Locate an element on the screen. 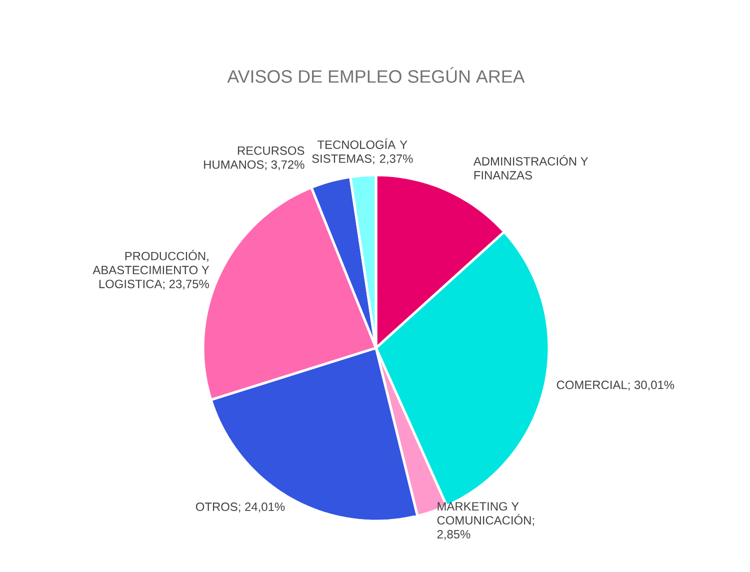 The height and width of the screenshot is (572, 750). slice-label: ADMINISTRACIÓN Y FINANZAS is located at coordinates (530, 167).